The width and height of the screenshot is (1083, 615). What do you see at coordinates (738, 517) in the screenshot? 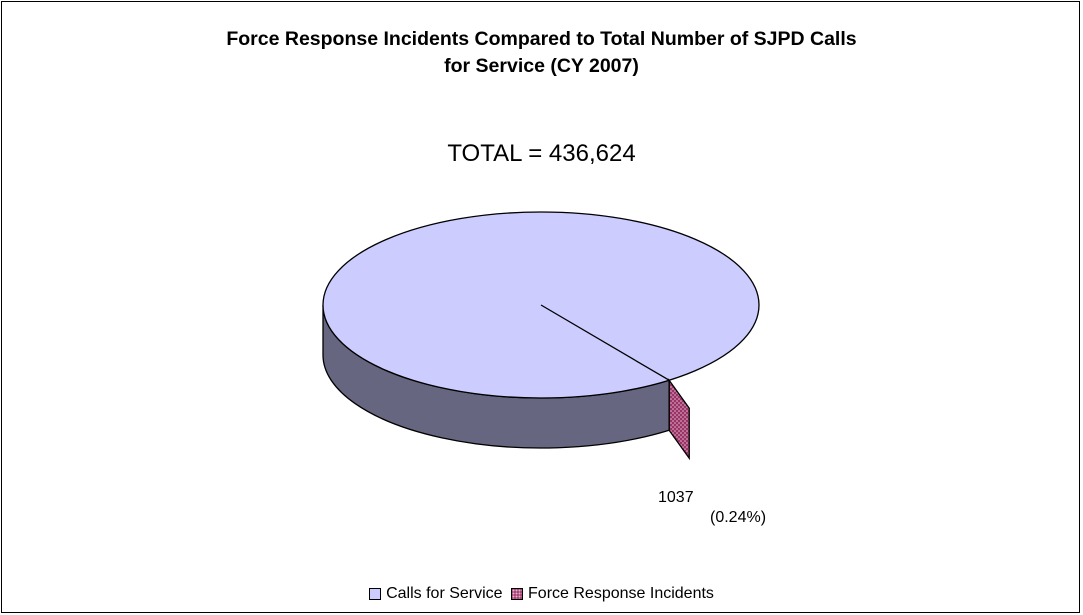
I see `data-label-force-response-percent: (0.24%)` at bounding box center [738, 517].